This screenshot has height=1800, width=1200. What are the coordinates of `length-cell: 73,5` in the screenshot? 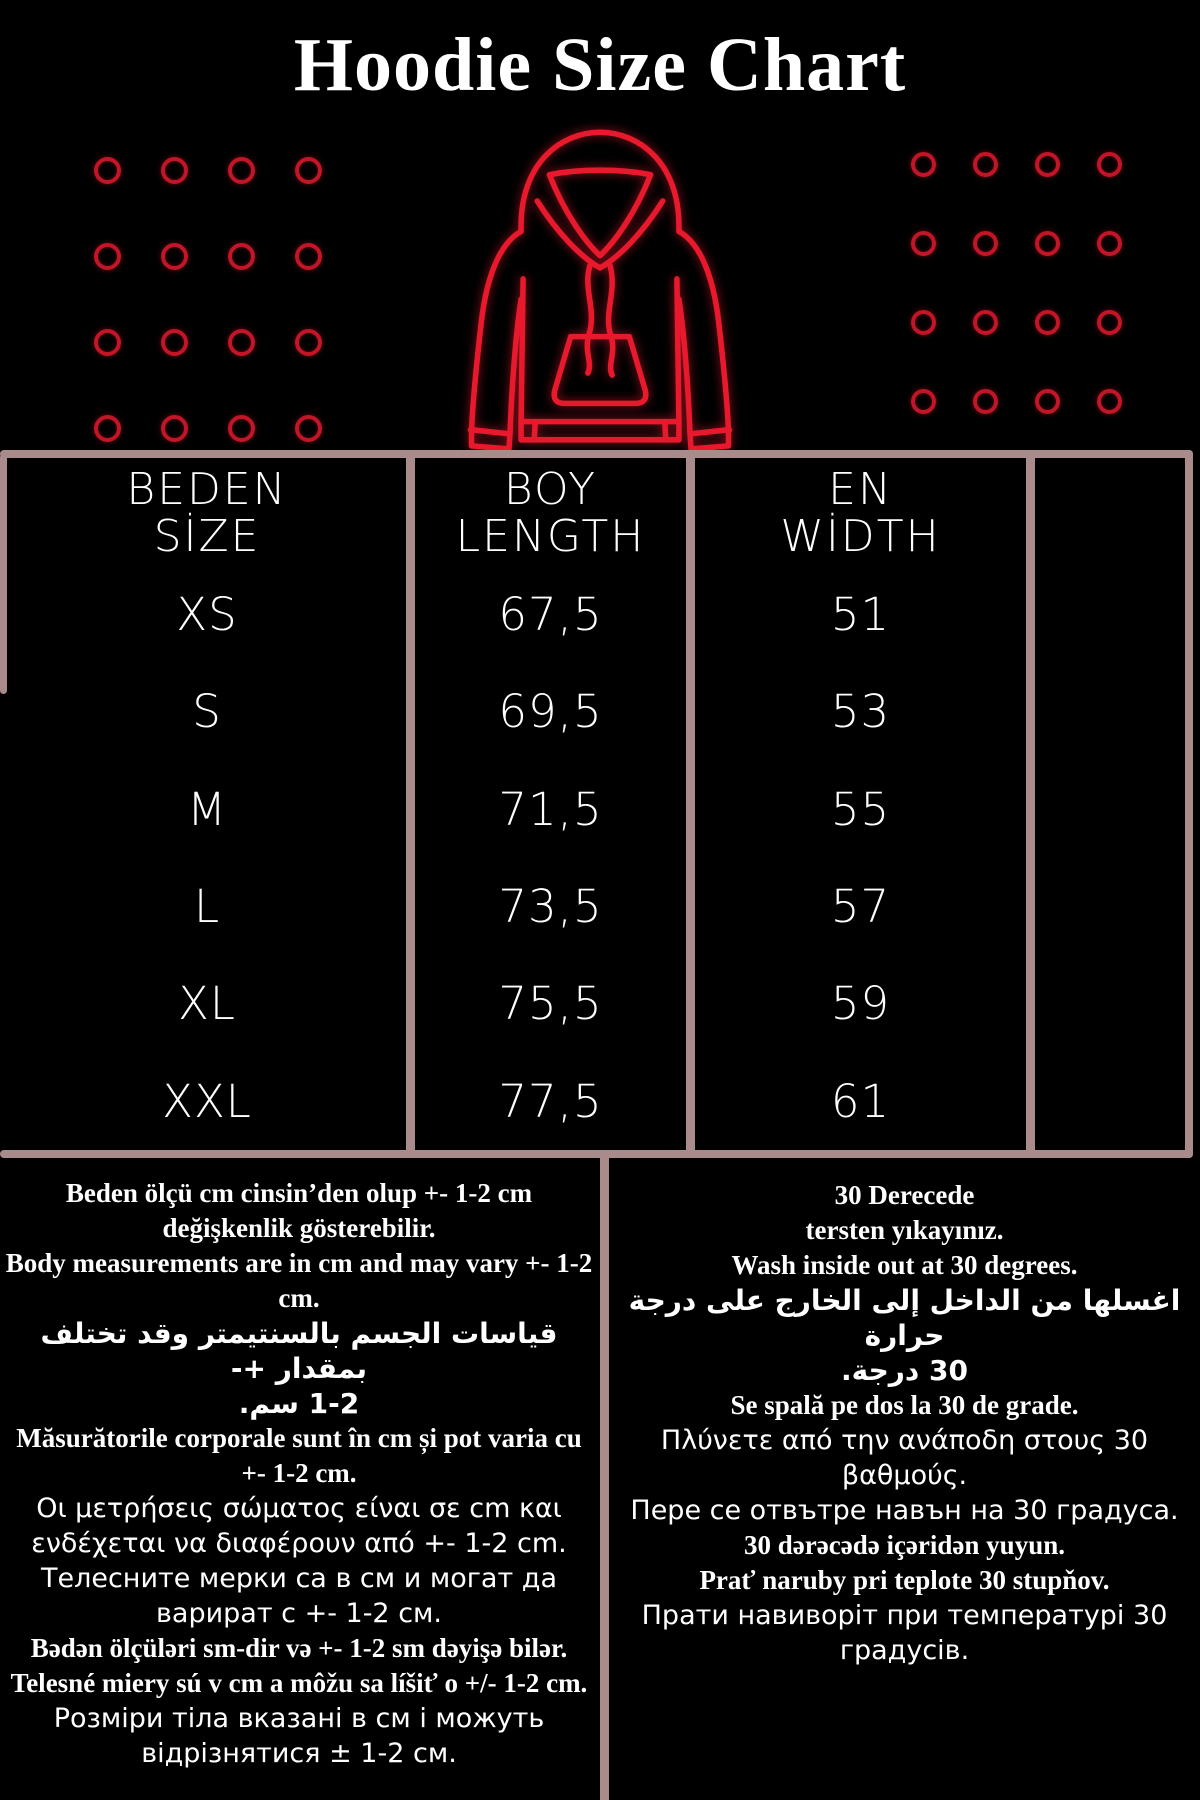 It's located at (550, 907).